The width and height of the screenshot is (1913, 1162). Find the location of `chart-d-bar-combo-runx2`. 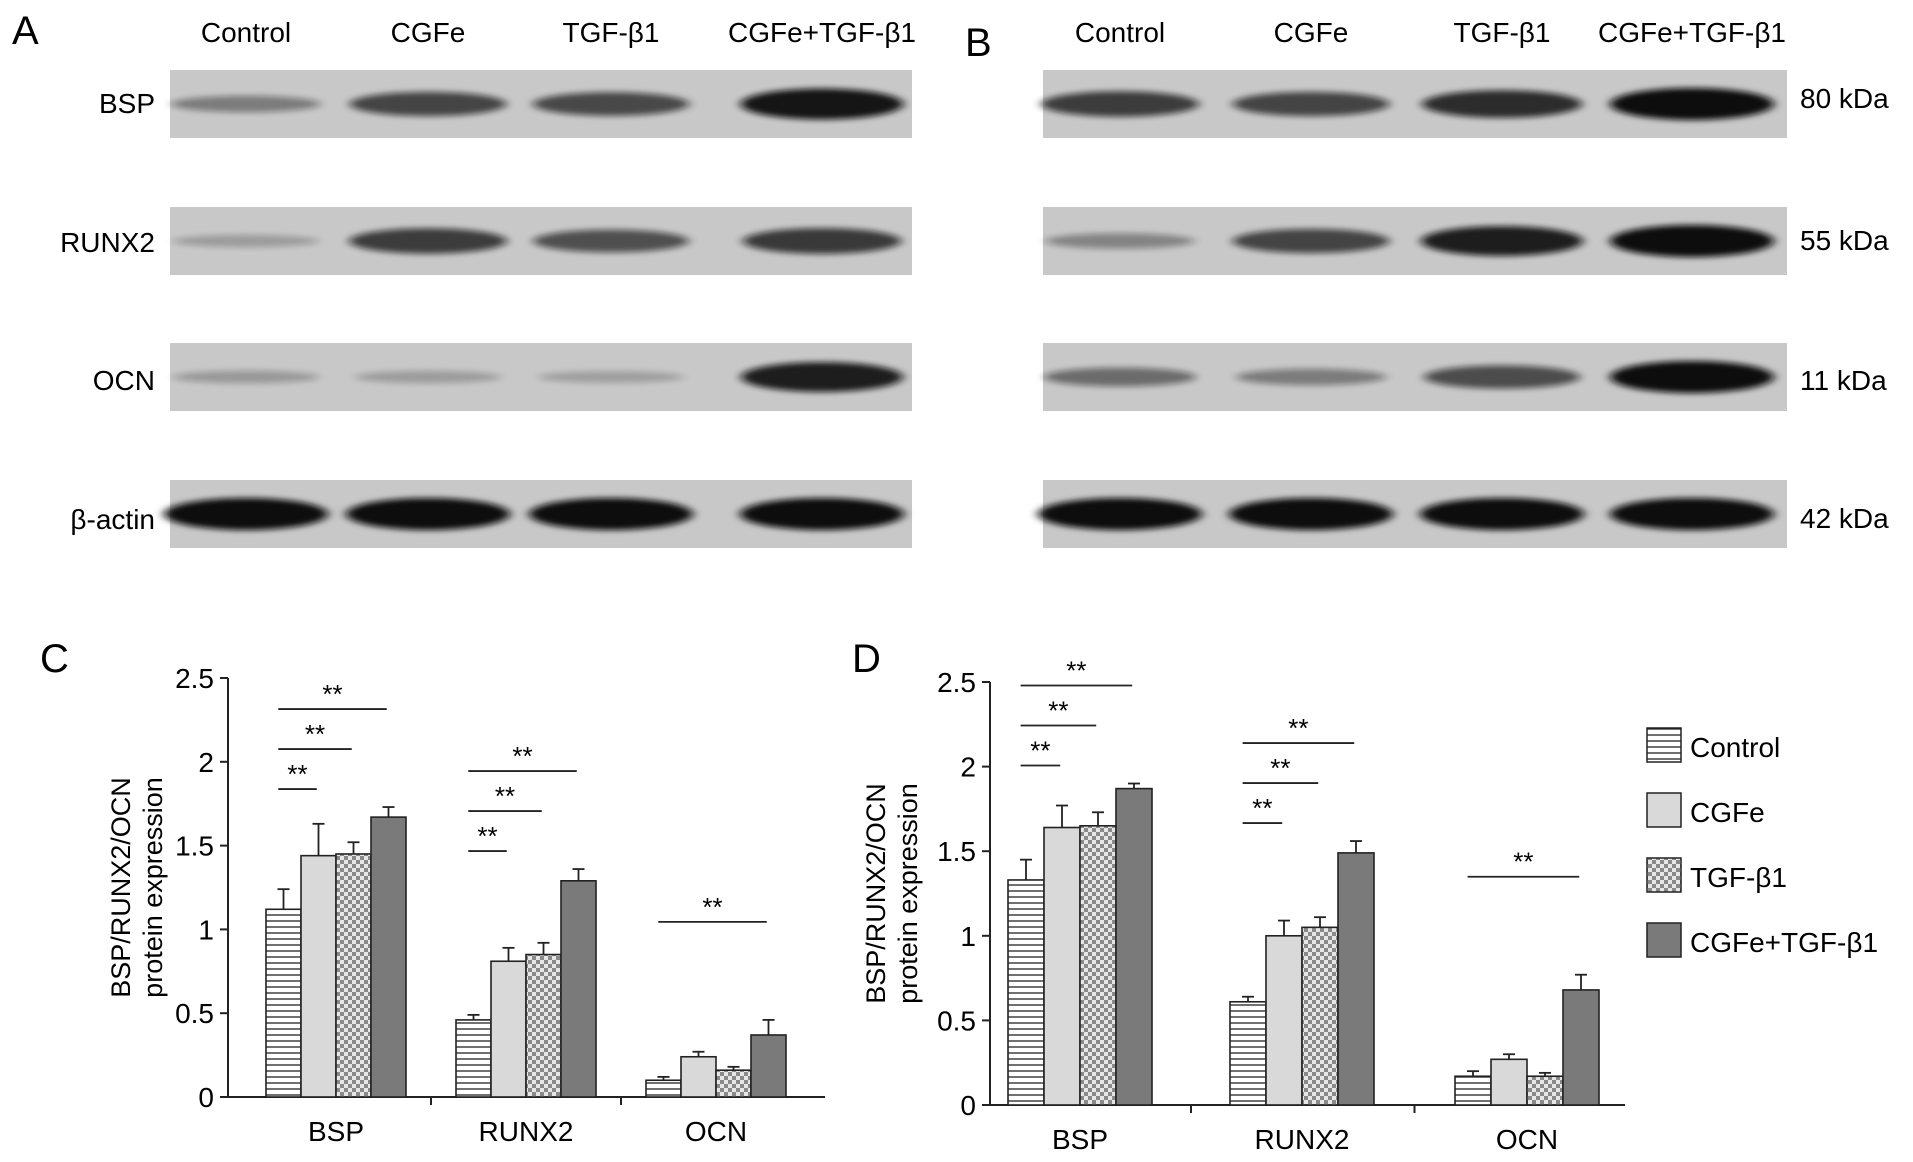

chart-d-bar-combo-runx2 is located at coordinates (1356, 979).